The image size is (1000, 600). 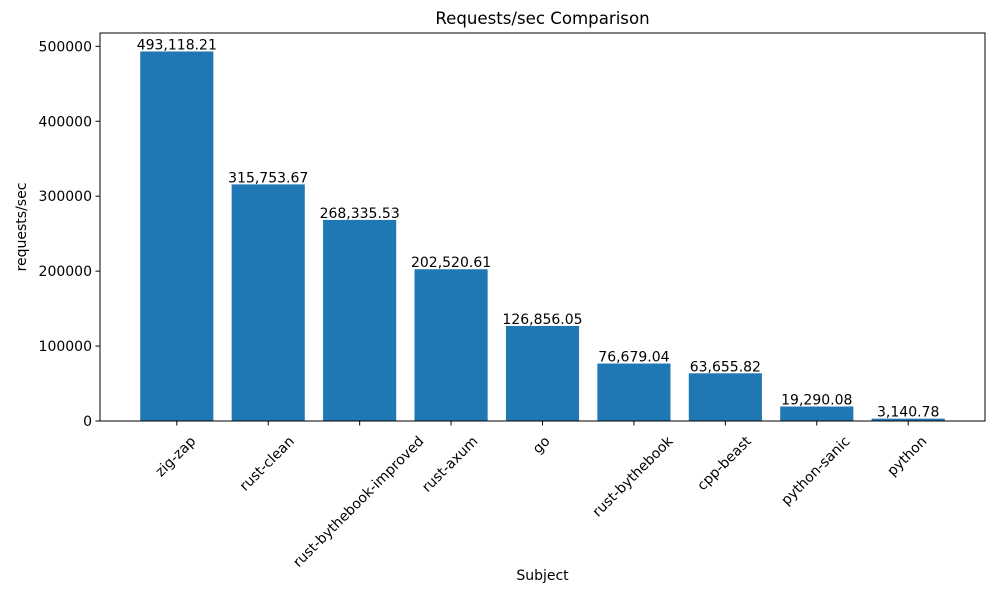 What do you see at coordinates (268, 302) in the screenshot?
I see `bar-rust-clean` at bounding box center [268, 302].